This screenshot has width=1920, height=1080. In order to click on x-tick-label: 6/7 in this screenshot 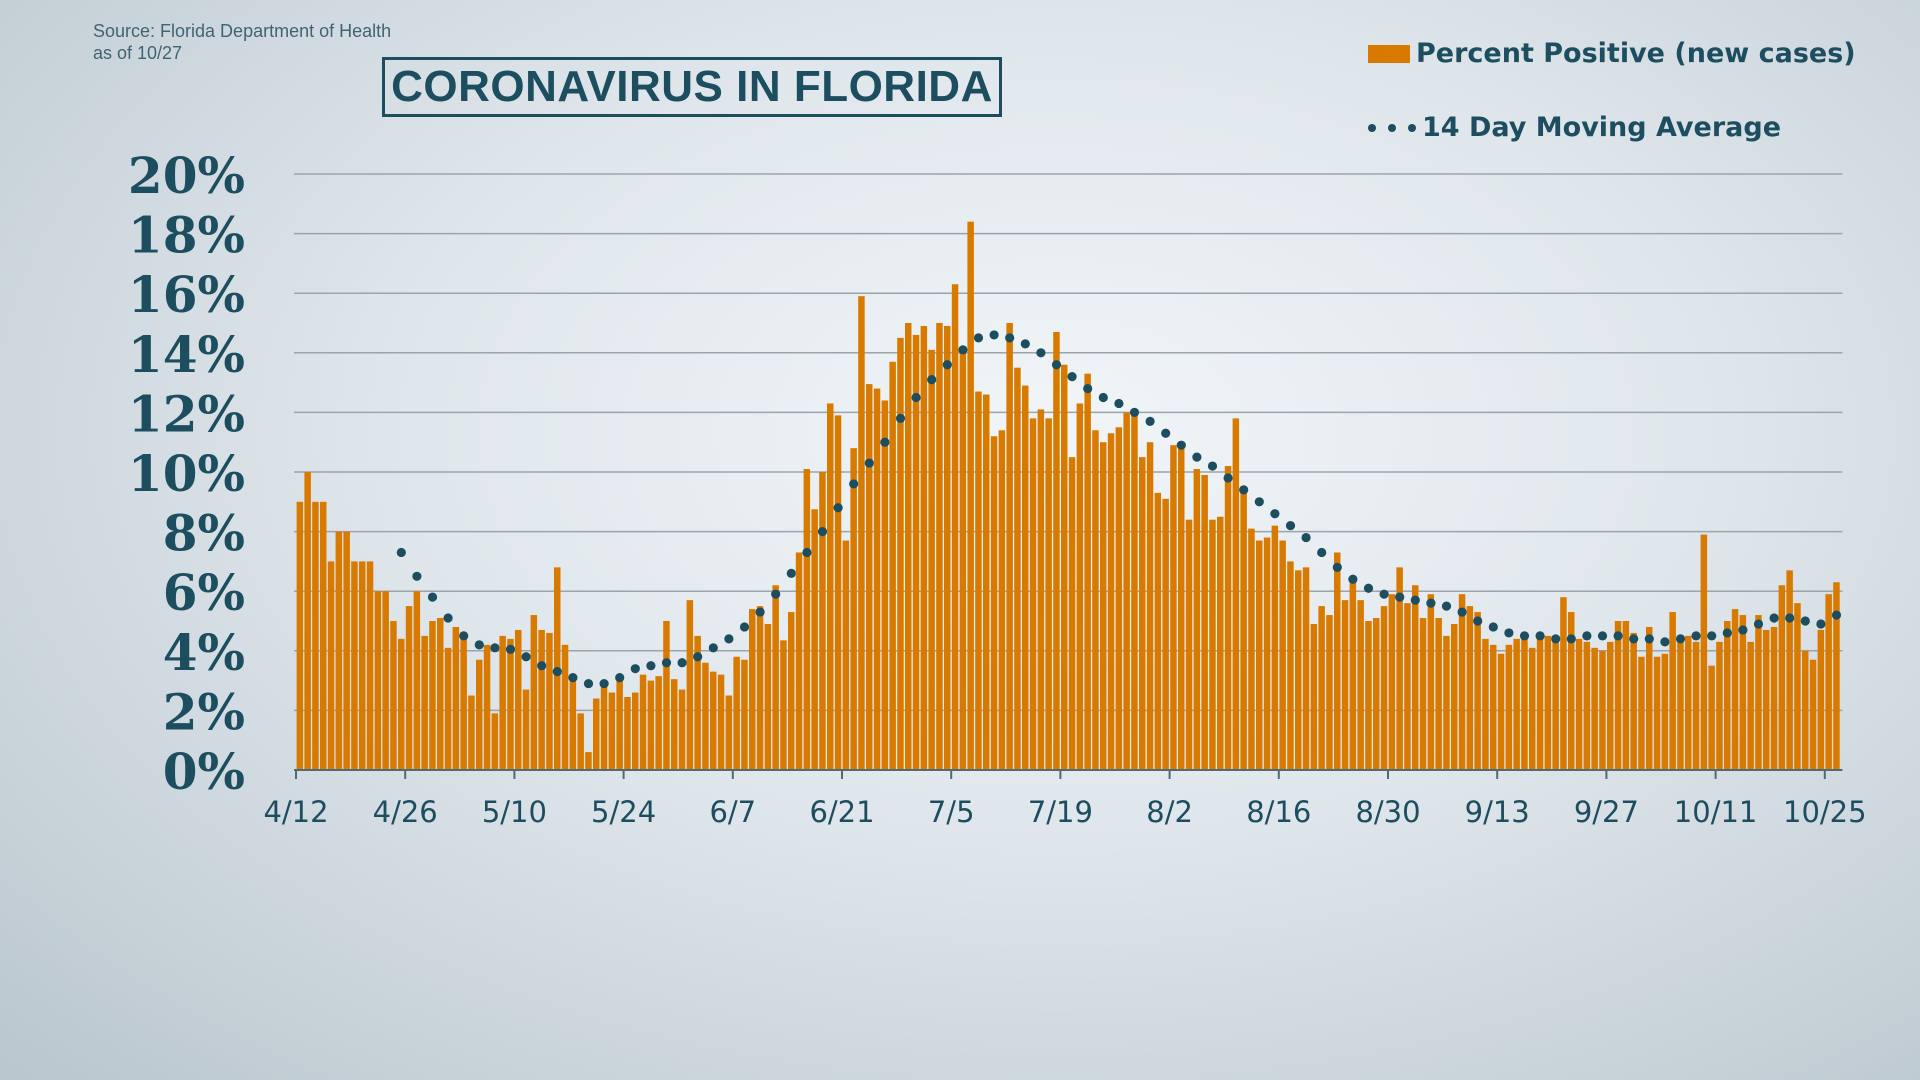, I will do `click(732, 812)`.